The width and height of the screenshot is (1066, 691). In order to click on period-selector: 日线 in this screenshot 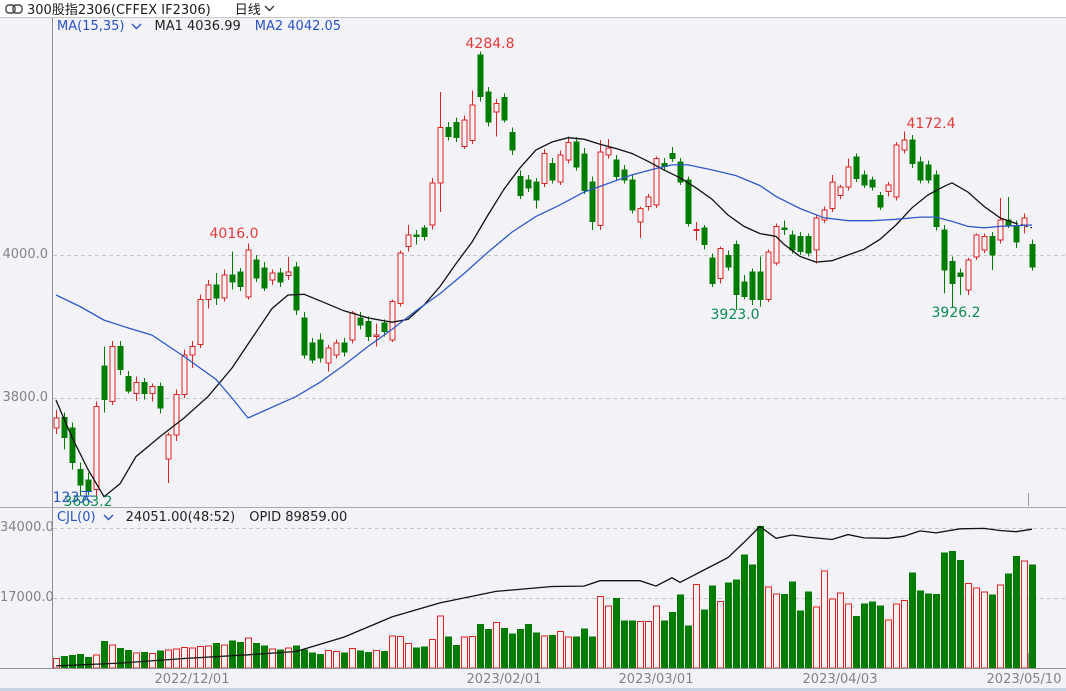, I will do `click(247, 10)`.